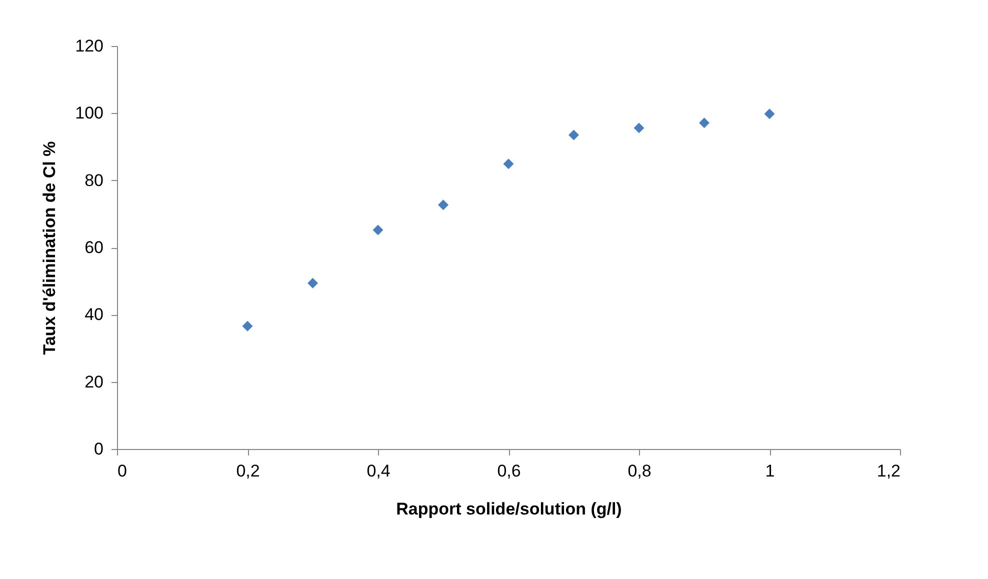  I want to click on y-tick-label: 80, so click(94, 180).